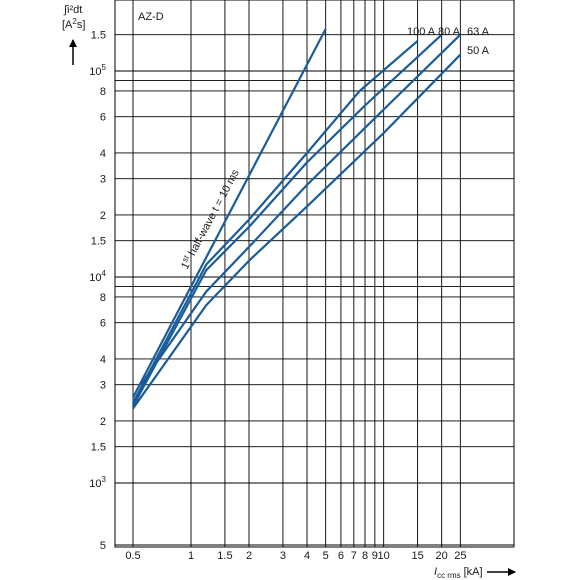  What do you see at coordinates (417, 556) in the screenshot?
I see `x-tick-label: 15` at bounding box center [417, 556].